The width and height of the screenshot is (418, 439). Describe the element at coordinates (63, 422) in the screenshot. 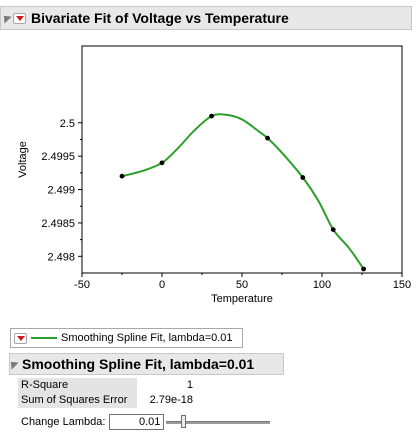

I see `change-lambda-label: Change Lambda:` at that location.